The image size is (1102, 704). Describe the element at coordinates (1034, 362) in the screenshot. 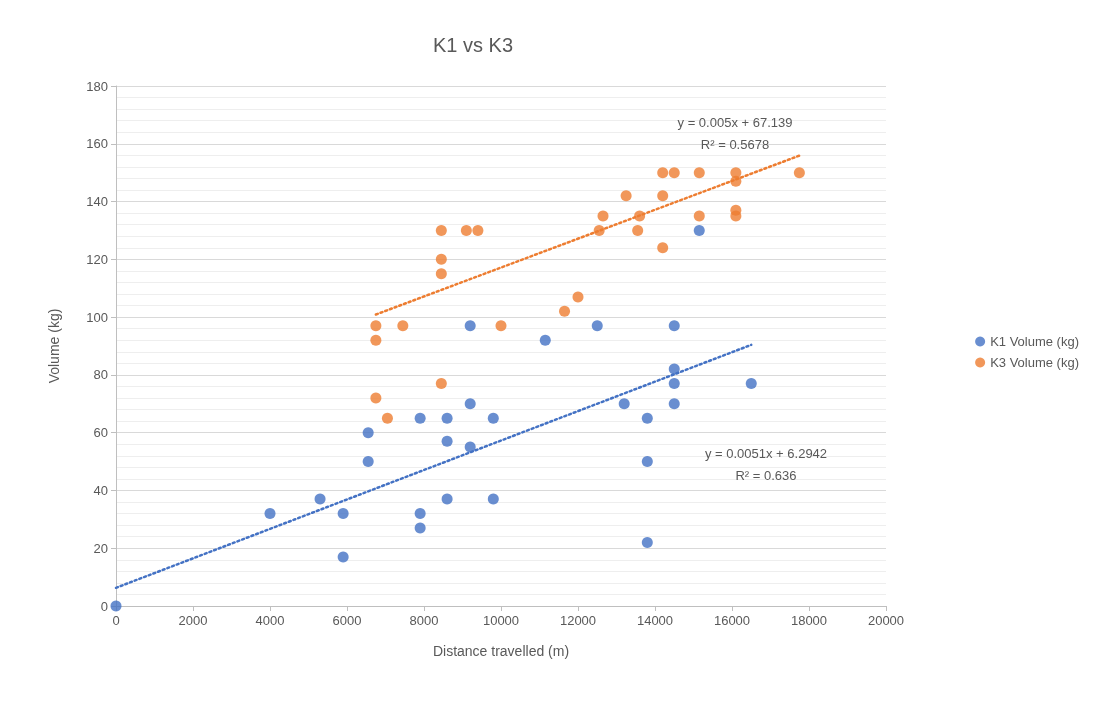

I see `legend-label: K3 Volume (kg)` at that location.